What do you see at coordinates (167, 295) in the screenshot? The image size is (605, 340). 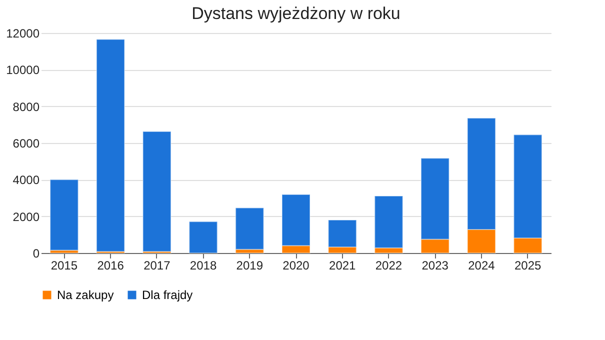 I see `legend-label: Dla frajdy` at bounding box center [167, 295].